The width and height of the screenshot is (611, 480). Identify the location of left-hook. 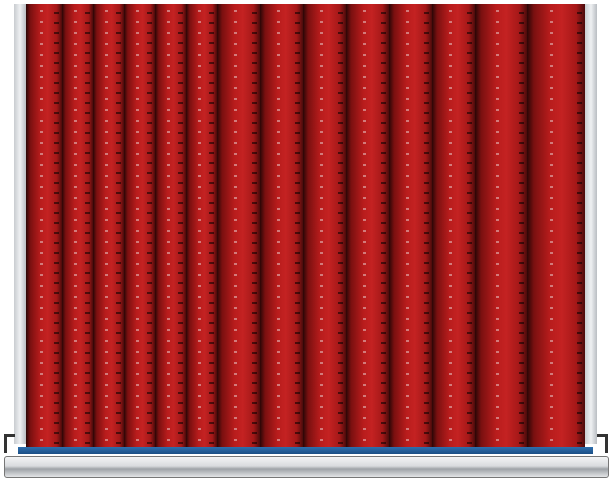
(9, 443).